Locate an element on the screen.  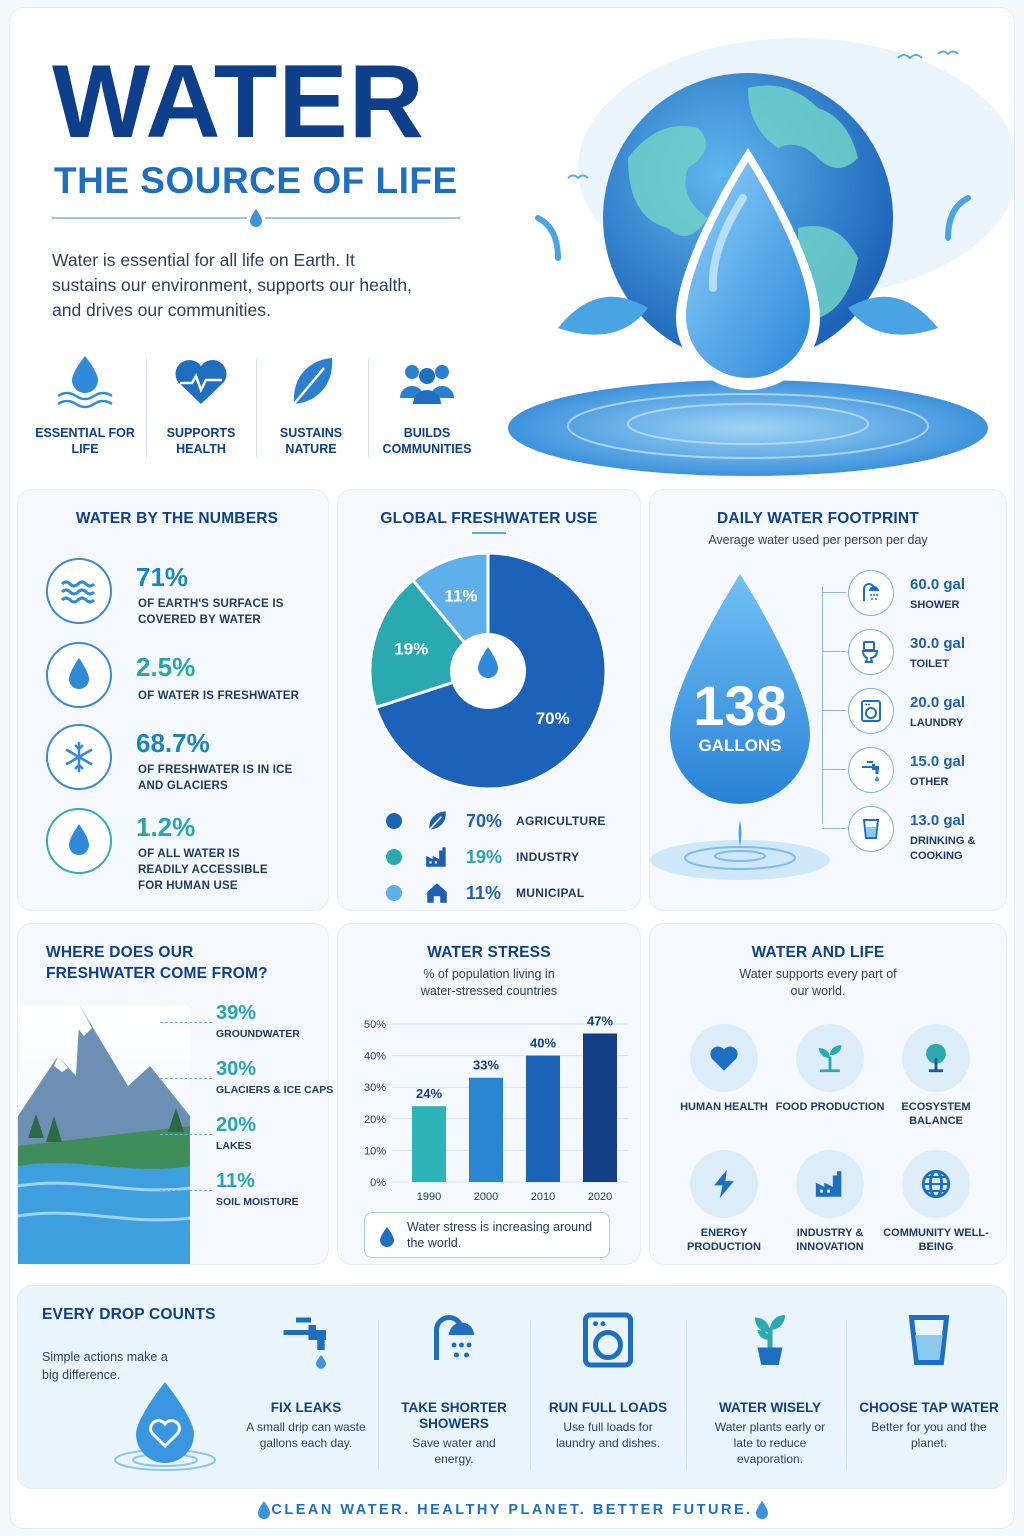
y-tick-label: 10% is located at coordinates (375, 1151).